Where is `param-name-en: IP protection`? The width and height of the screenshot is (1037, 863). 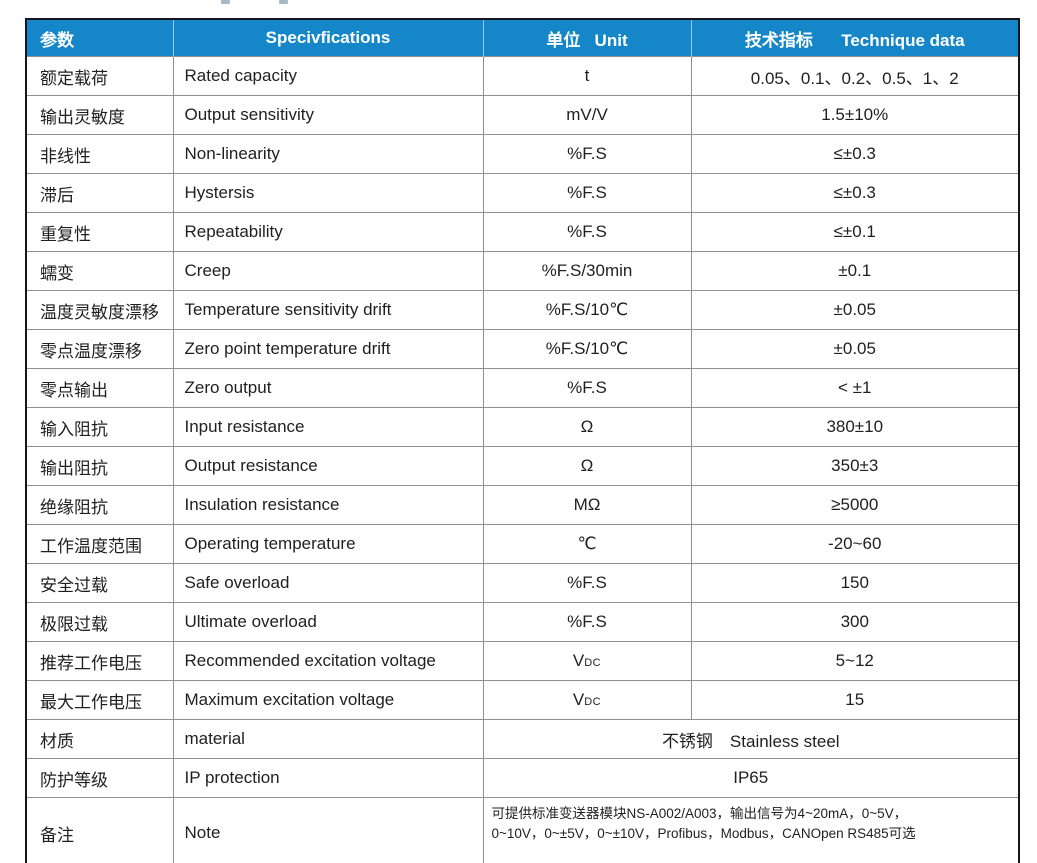
param-name-en: IP protection is located at coordinates (328, 778).